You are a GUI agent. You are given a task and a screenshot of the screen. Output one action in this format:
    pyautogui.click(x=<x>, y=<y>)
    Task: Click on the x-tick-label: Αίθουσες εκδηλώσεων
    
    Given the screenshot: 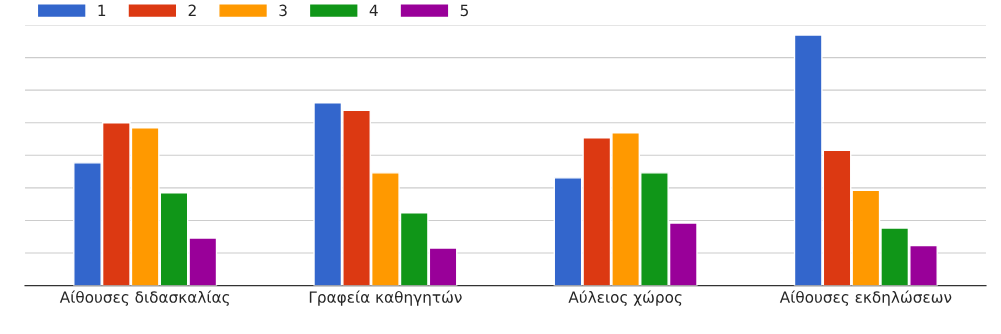 What is the action you would take?
    pyautogui.click(x=865, y=298)
    